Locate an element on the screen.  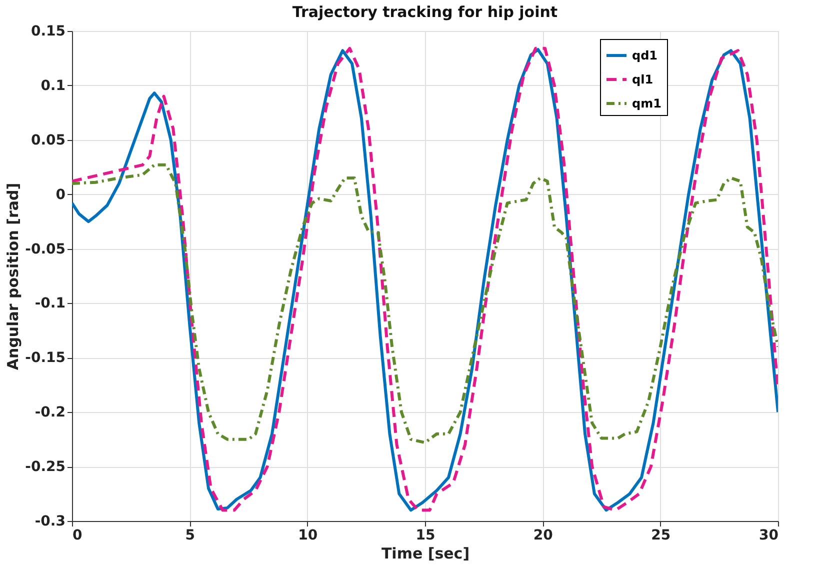
y-tick-label: -0.15 is located at coordinates (45, 358).